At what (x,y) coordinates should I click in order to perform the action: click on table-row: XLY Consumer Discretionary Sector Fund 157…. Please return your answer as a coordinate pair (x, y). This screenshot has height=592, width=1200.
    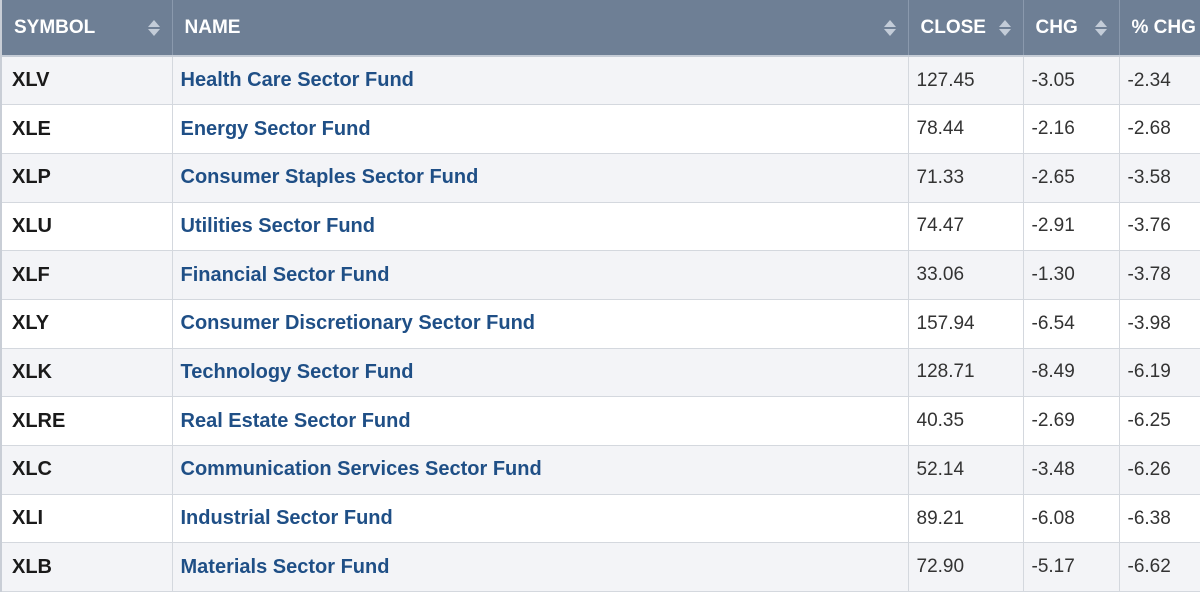
    Looking at the image, I should click on (601, 324).